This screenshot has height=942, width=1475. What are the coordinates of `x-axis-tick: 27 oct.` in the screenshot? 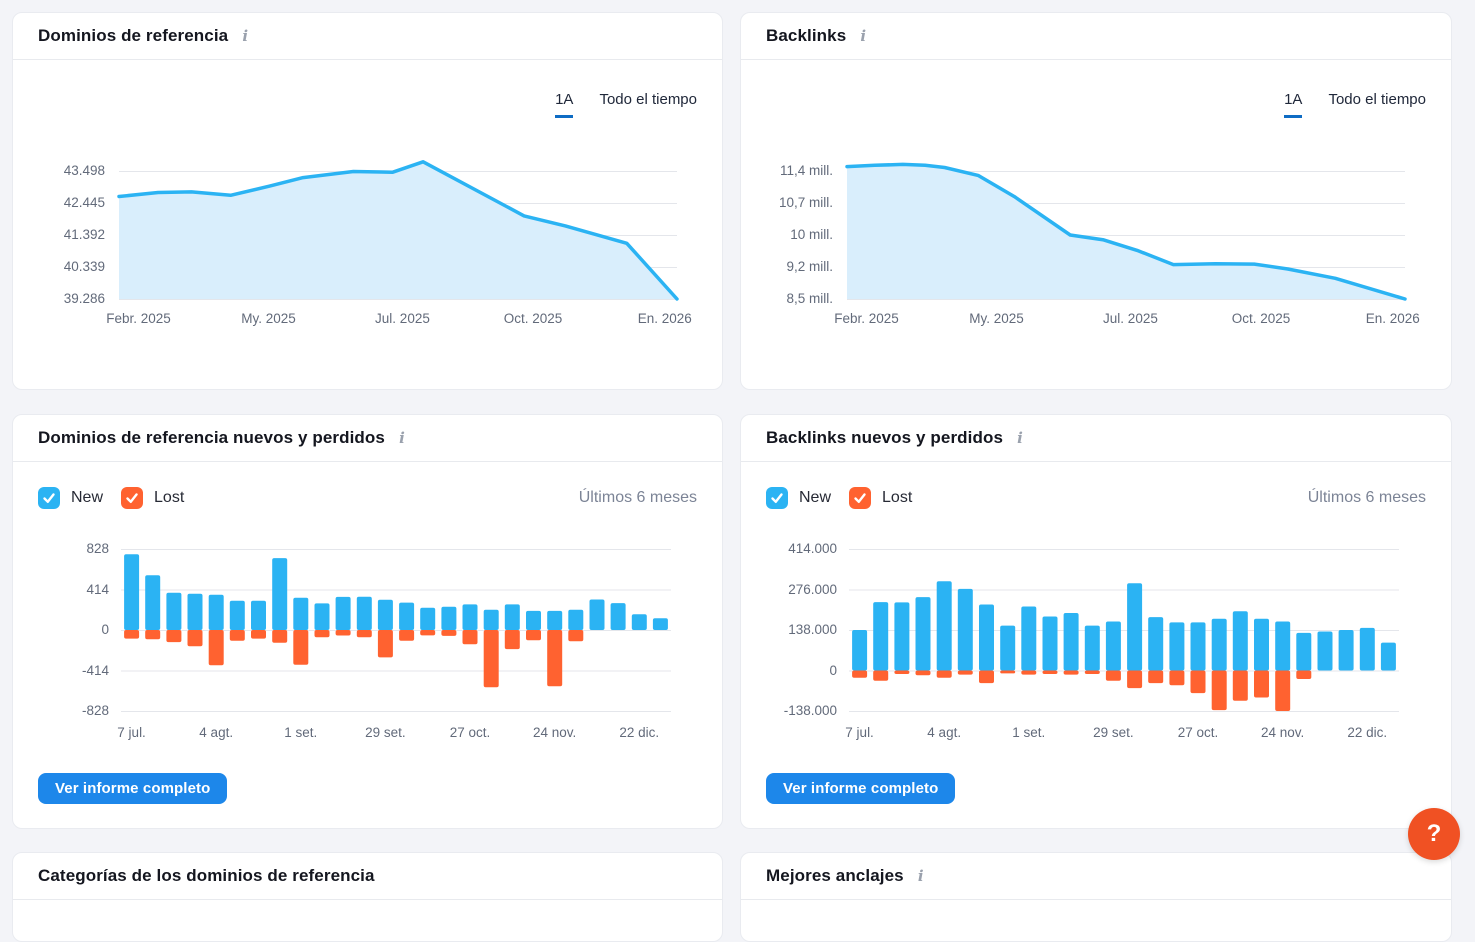 It's located at (1198, 732).